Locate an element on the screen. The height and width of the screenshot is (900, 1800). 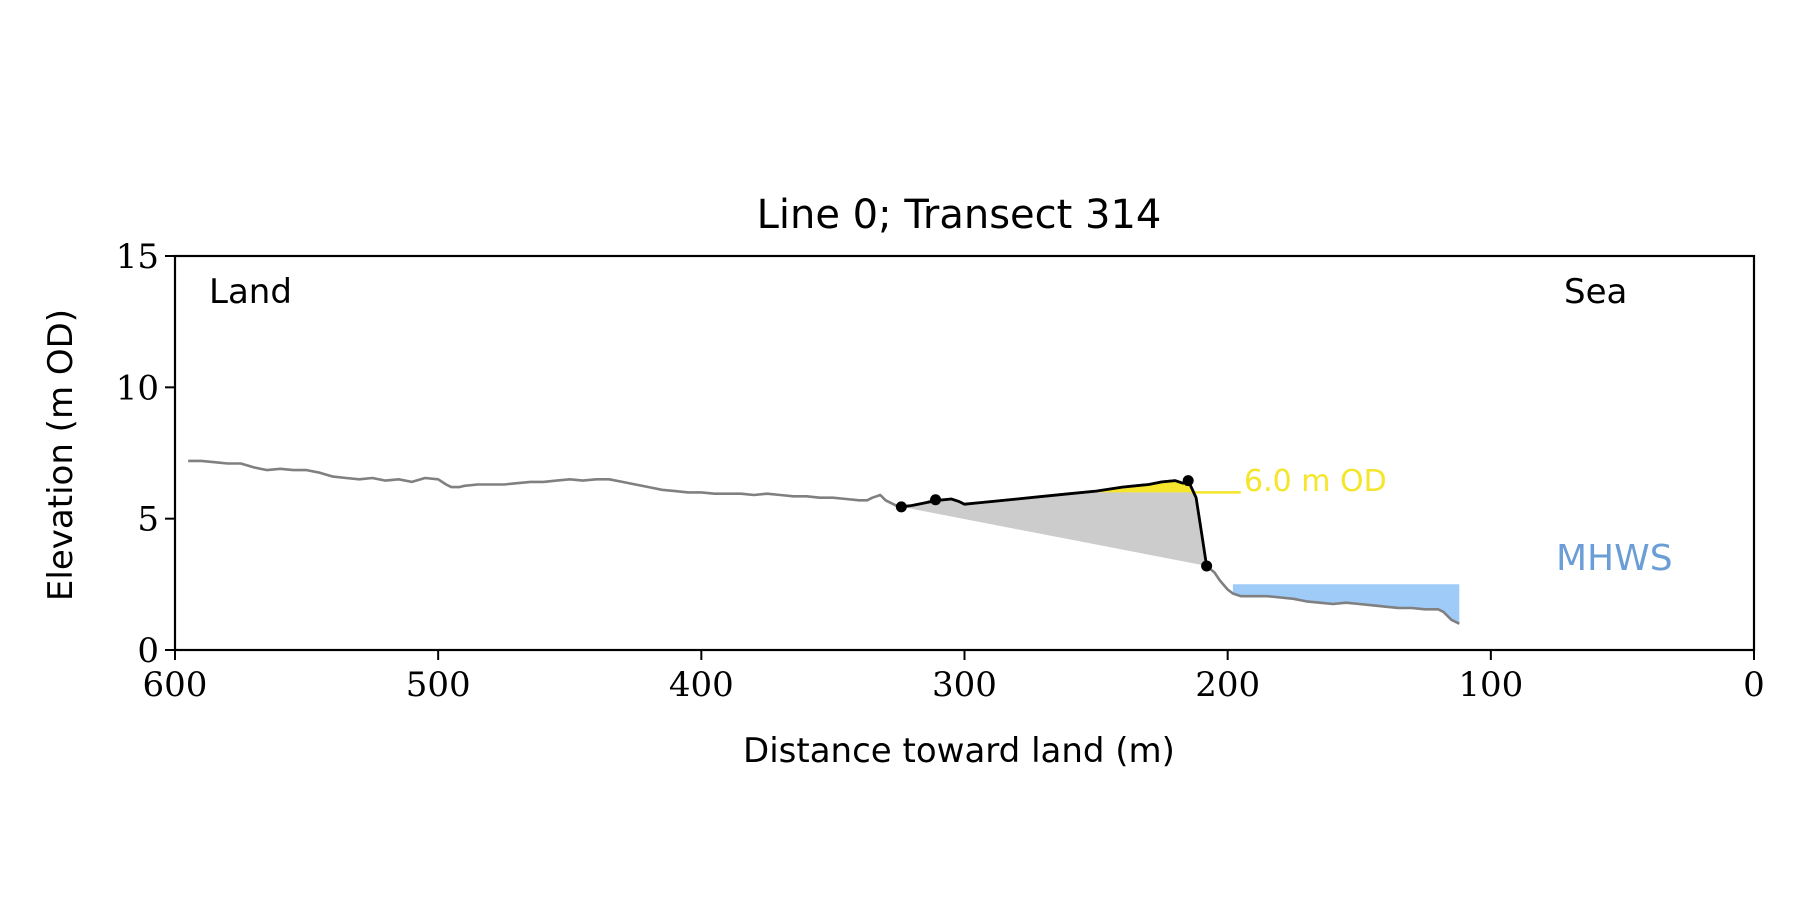
profile-line is located at coordinates (824, 542).